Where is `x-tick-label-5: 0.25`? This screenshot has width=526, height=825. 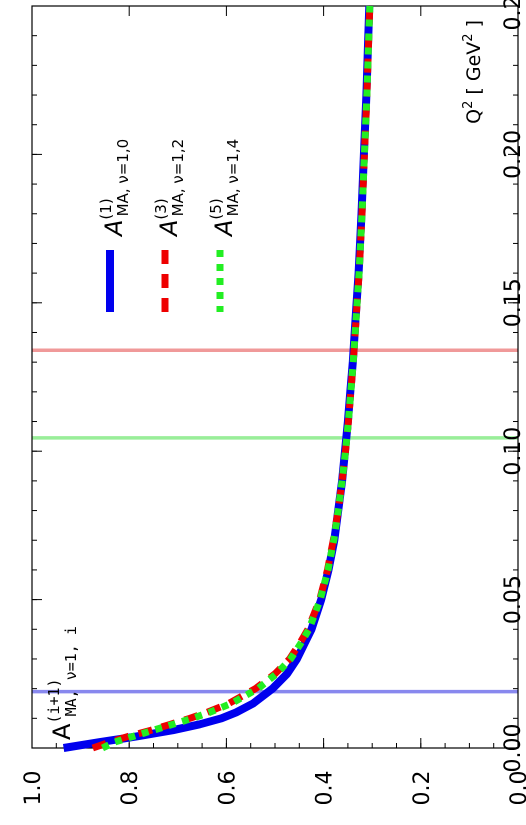 x-tick-label-5: 0.25 is located at coordinates (513, 15).